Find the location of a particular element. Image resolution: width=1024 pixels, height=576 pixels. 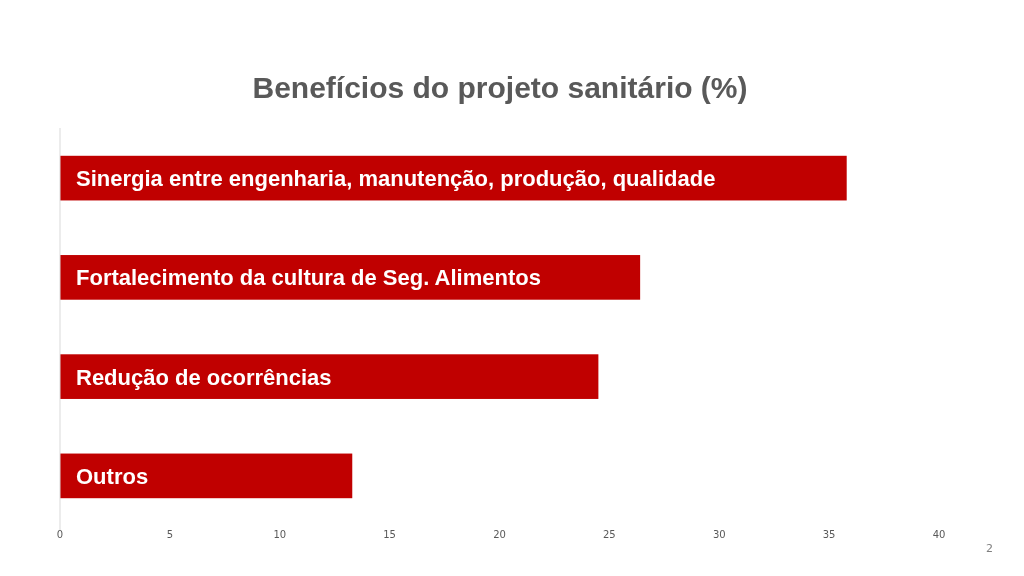

y-tick-label: Sinergia entre engenharia, manutenção, produção, qualidade is located at coordinates (396, 179).